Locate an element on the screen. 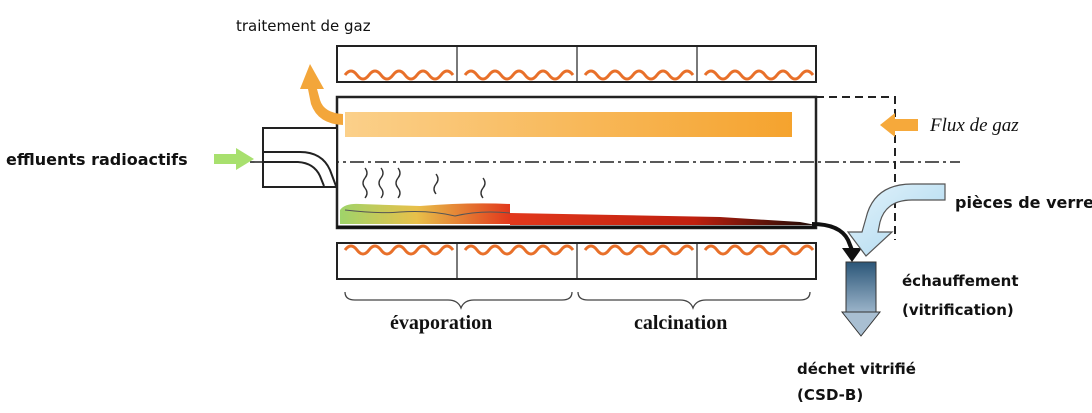 This screenshot has width=1092, height=413. feed-inlet is located at coordinates (300, 157).